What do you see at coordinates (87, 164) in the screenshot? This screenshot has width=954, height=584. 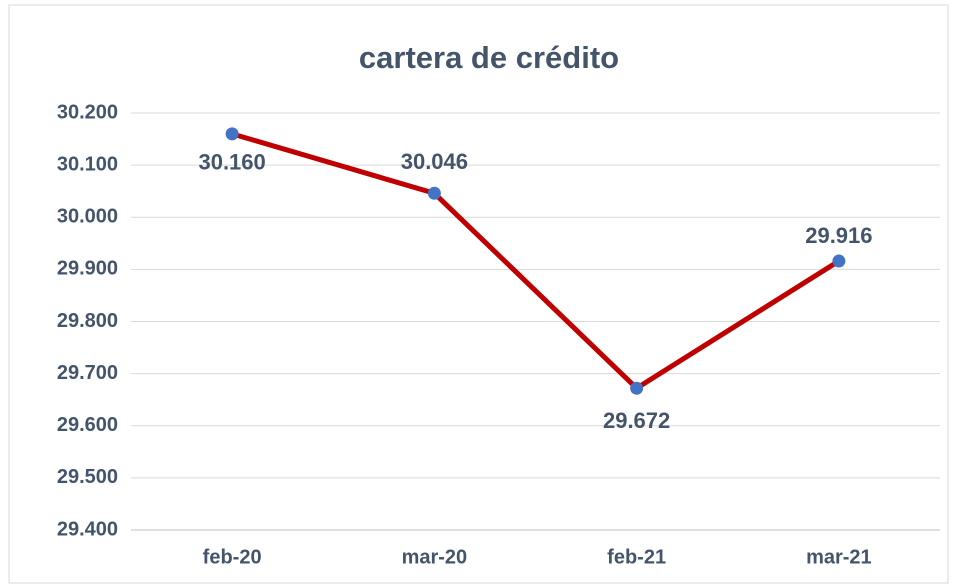 I see `y-tick-label: 30.100` at bounding box center [87, 164].